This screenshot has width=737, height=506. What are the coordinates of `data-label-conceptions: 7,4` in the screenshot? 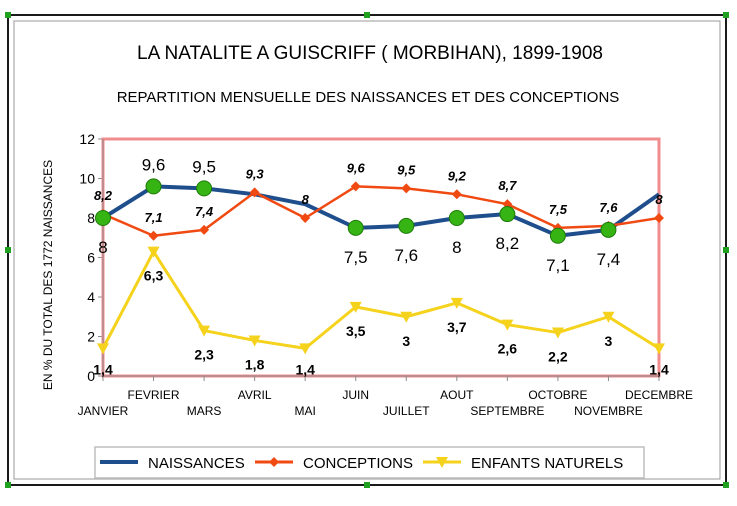 It's located at (204, 211).